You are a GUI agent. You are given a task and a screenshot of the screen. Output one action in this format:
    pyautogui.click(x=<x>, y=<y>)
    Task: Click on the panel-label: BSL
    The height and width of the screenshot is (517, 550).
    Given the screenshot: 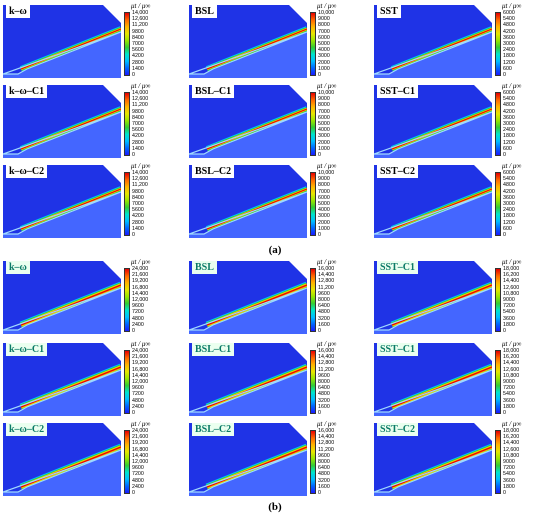 What is the action you would take?
    pyautogui.click(x=204, y=11)
    